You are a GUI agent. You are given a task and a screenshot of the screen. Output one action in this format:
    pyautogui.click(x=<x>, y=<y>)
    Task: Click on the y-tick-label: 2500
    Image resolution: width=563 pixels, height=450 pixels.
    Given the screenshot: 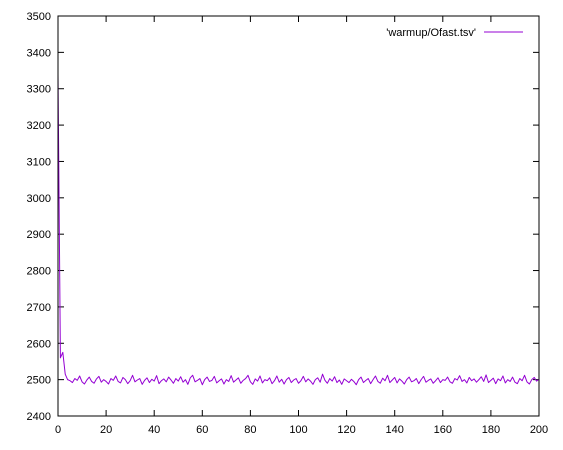 What is the action you would take?
    pyautogui.click(x=39, y=381)
    